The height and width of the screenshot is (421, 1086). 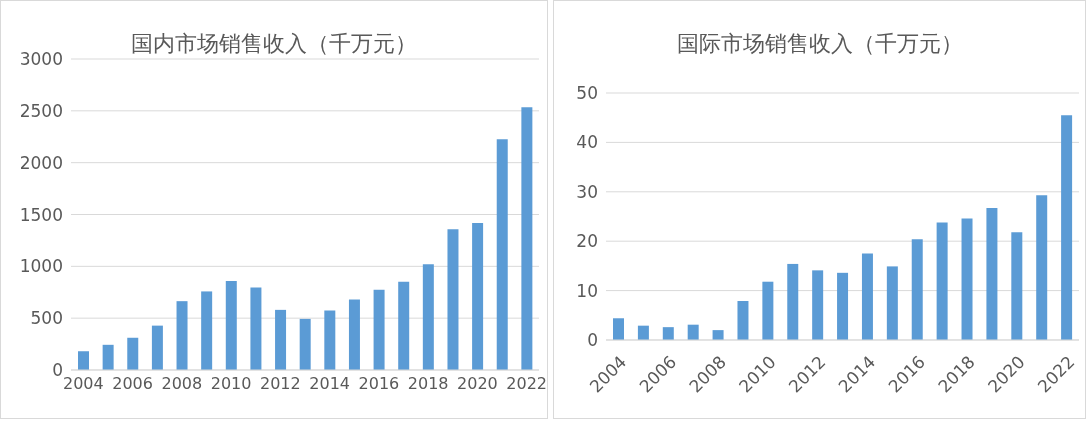 I want to click on x-tick-label: 2014, so click(x=329, y=384).